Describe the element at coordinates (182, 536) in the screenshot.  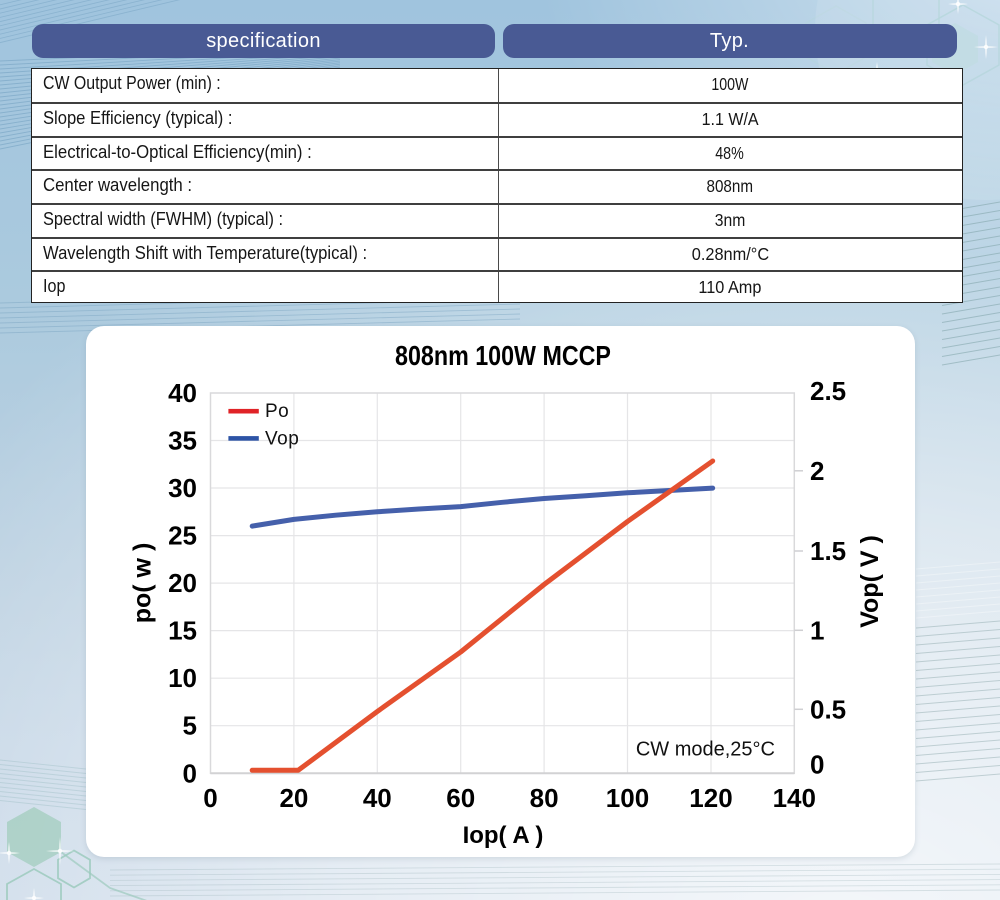
I see `svg-text: 25` at that location.